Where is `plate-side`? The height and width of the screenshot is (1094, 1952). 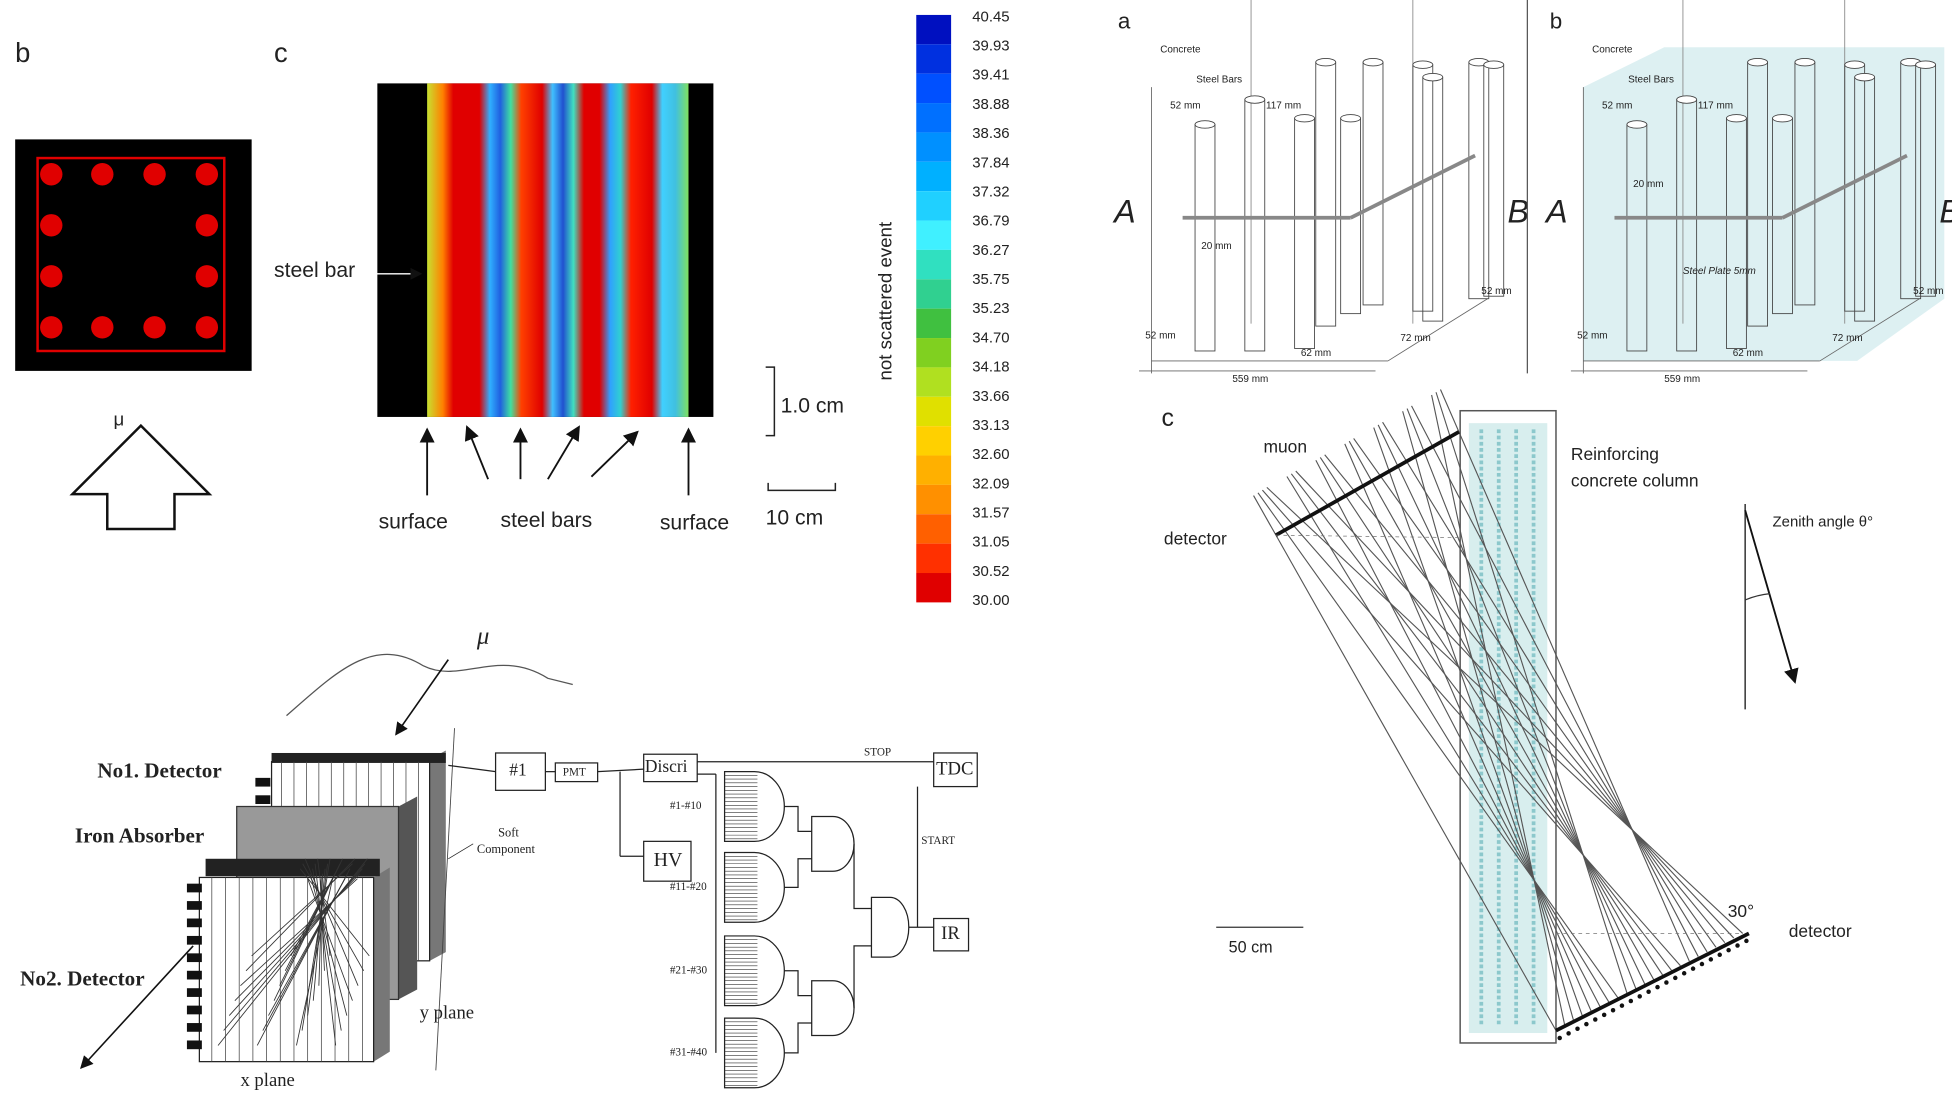 plate-side is located at coordinates (437, 855).